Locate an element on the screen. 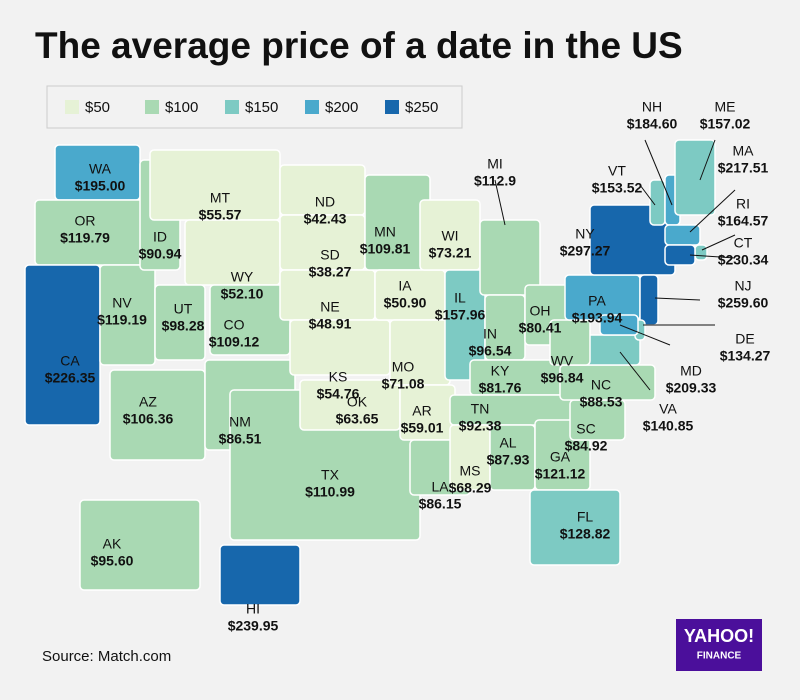 Image resolution: width=800 pixels, height=700 pixels. brand-logo is located at coordinates (719, 645).